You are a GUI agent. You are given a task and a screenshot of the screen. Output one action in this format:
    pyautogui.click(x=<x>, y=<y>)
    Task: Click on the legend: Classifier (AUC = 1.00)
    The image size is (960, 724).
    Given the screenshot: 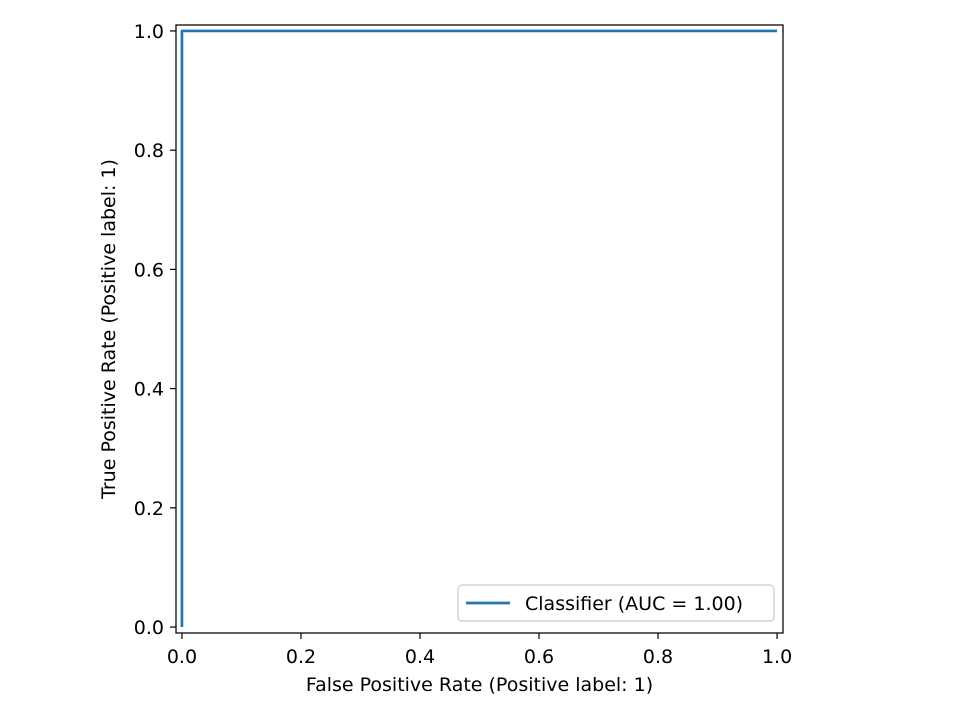 What is the action you would take?
    pyautogui.click(x=616, y=603)
    